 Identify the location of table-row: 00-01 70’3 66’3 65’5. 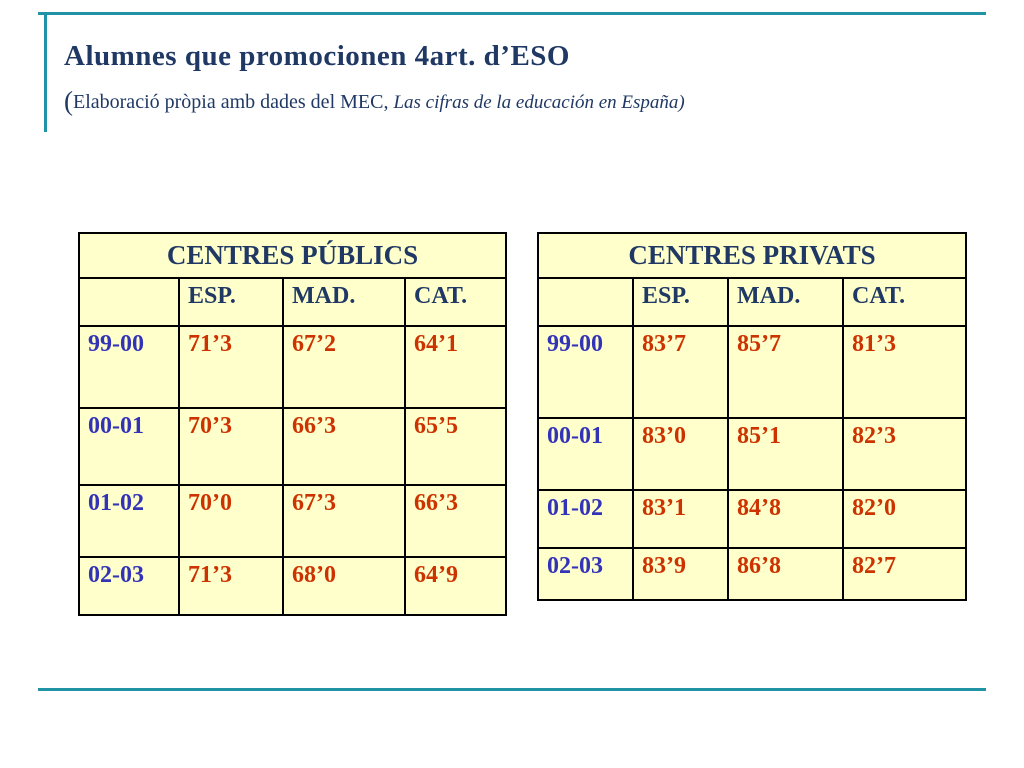
(293, 446).